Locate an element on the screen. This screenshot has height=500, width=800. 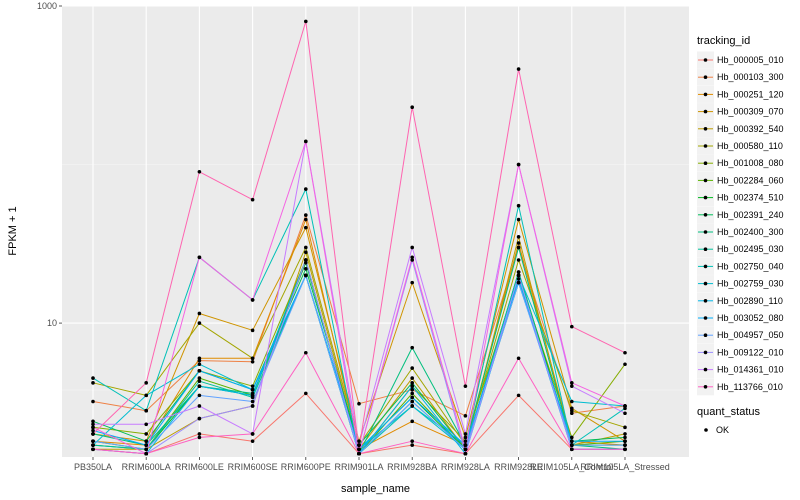
legend-label: Hb_002750_040 is located at coordinates (750, 266).